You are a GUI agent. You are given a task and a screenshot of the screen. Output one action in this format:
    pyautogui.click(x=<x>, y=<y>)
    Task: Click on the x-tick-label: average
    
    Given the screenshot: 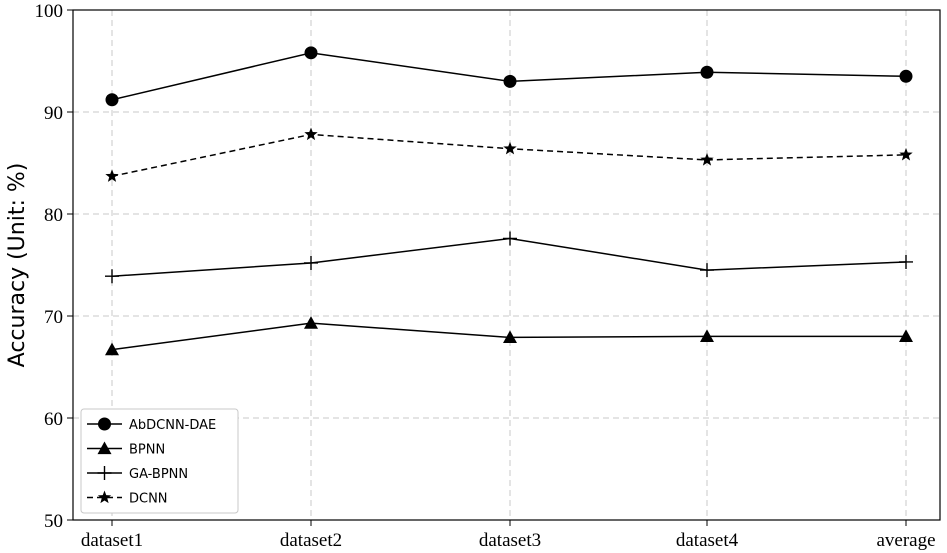 What is the action you would take?
    pyautogui.click(x=905, y=540)
    